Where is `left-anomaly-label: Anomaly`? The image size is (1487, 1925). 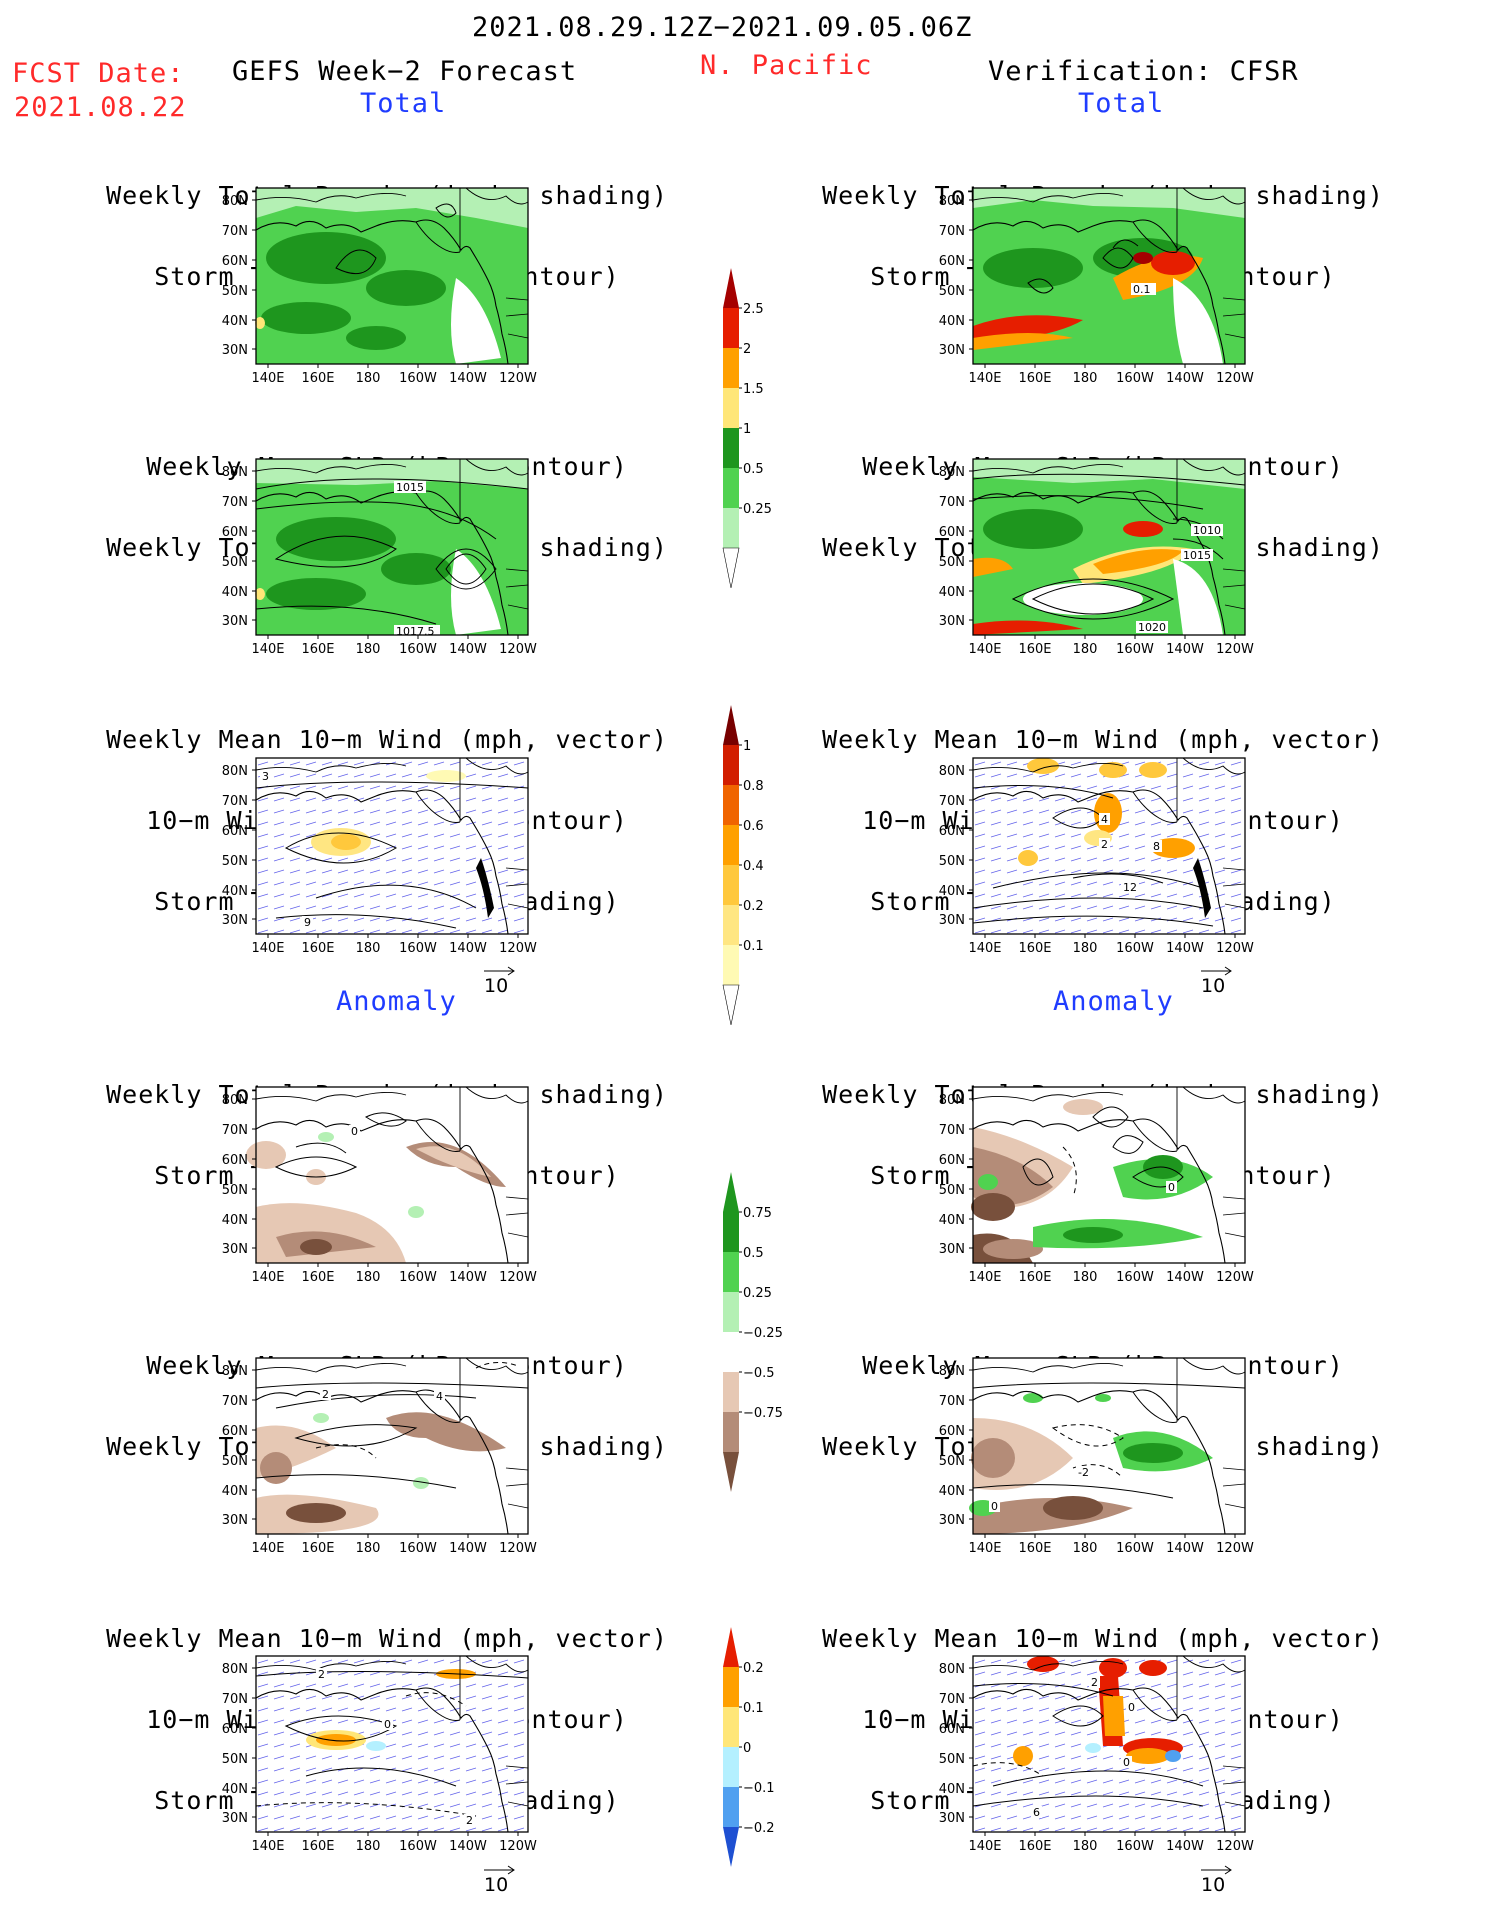
left-anomaly-label: Anomaly is located at coordinates (396, 1001).